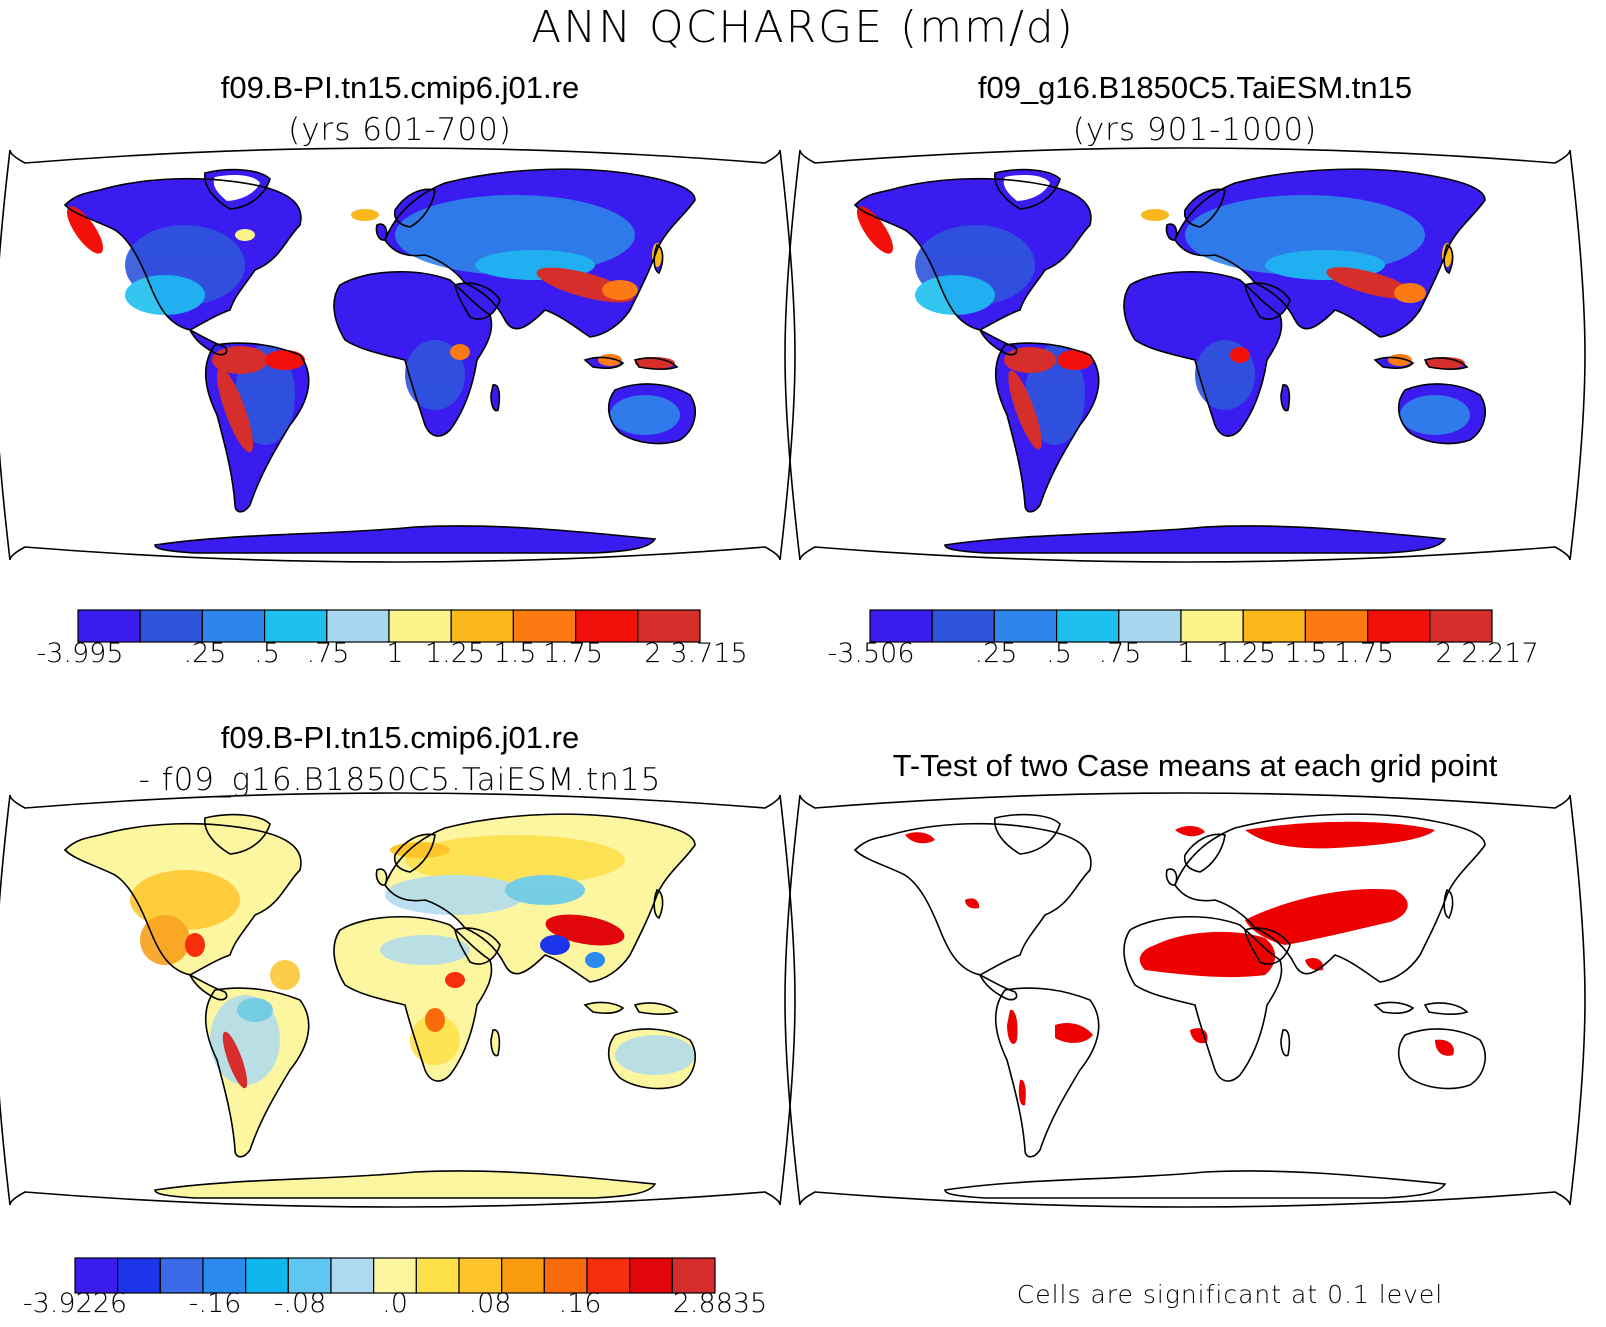  What do you see at coordinates (400, 780) in the screenshot?
I see `panel-diff-subtitle: - f09_g16.B1850C5.TaiESM.tn15` at bounding box center [400, 780].